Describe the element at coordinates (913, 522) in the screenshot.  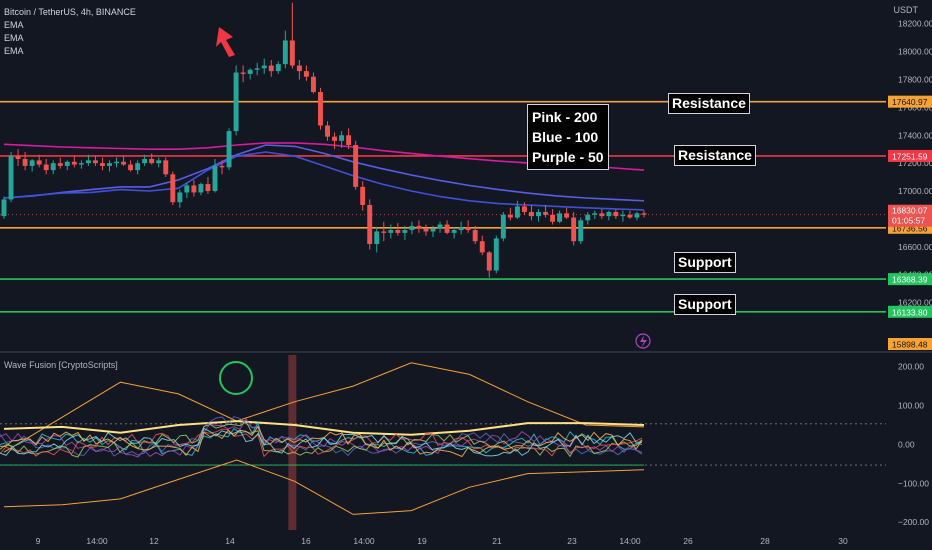
I see `oscillator-tick-label: −200.00` at that location.